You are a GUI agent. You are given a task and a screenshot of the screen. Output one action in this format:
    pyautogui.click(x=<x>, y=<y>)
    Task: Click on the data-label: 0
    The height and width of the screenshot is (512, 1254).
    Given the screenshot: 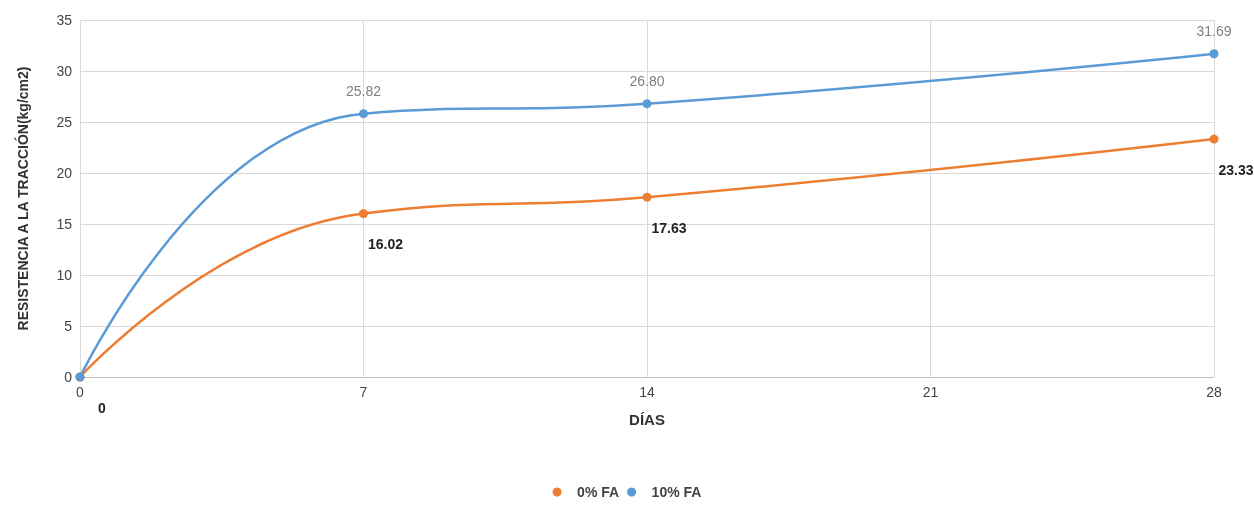 What is the action you would take?
    pyautogui.click(x=102, y=407)
    